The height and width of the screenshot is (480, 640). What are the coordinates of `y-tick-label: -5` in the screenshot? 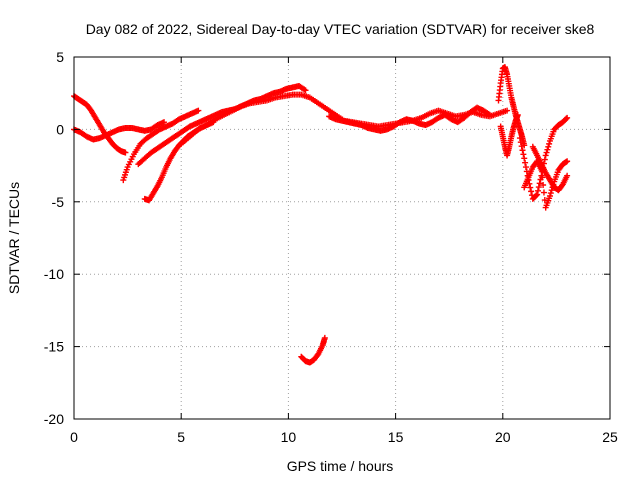 It's located at (58, 202).